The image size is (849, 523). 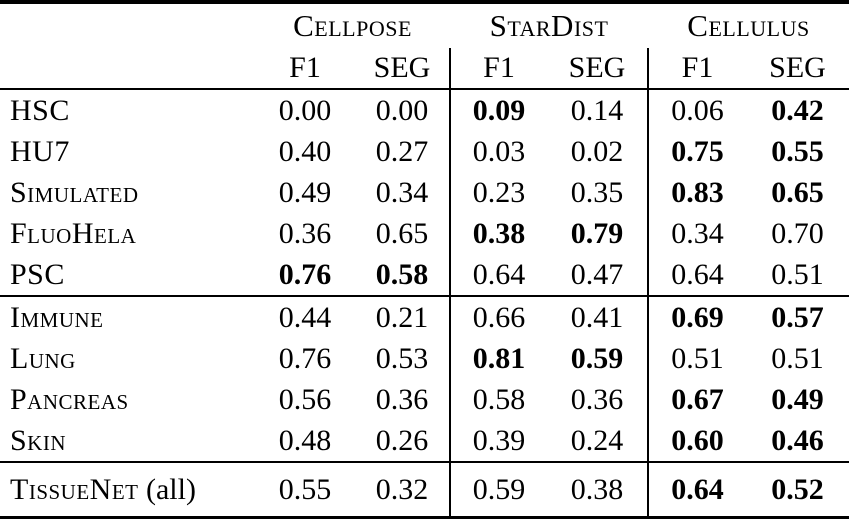 What do you see at coordinates (597, 192) in the screenshot?
I see `cell-stardist-seg: 0.35` at bounding box center [597, 192].